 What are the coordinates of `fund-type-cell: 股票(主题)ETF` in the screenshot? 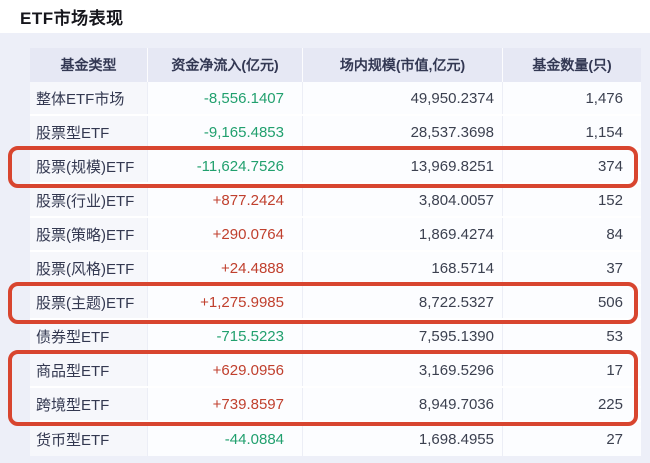 It's located at (89, 302).